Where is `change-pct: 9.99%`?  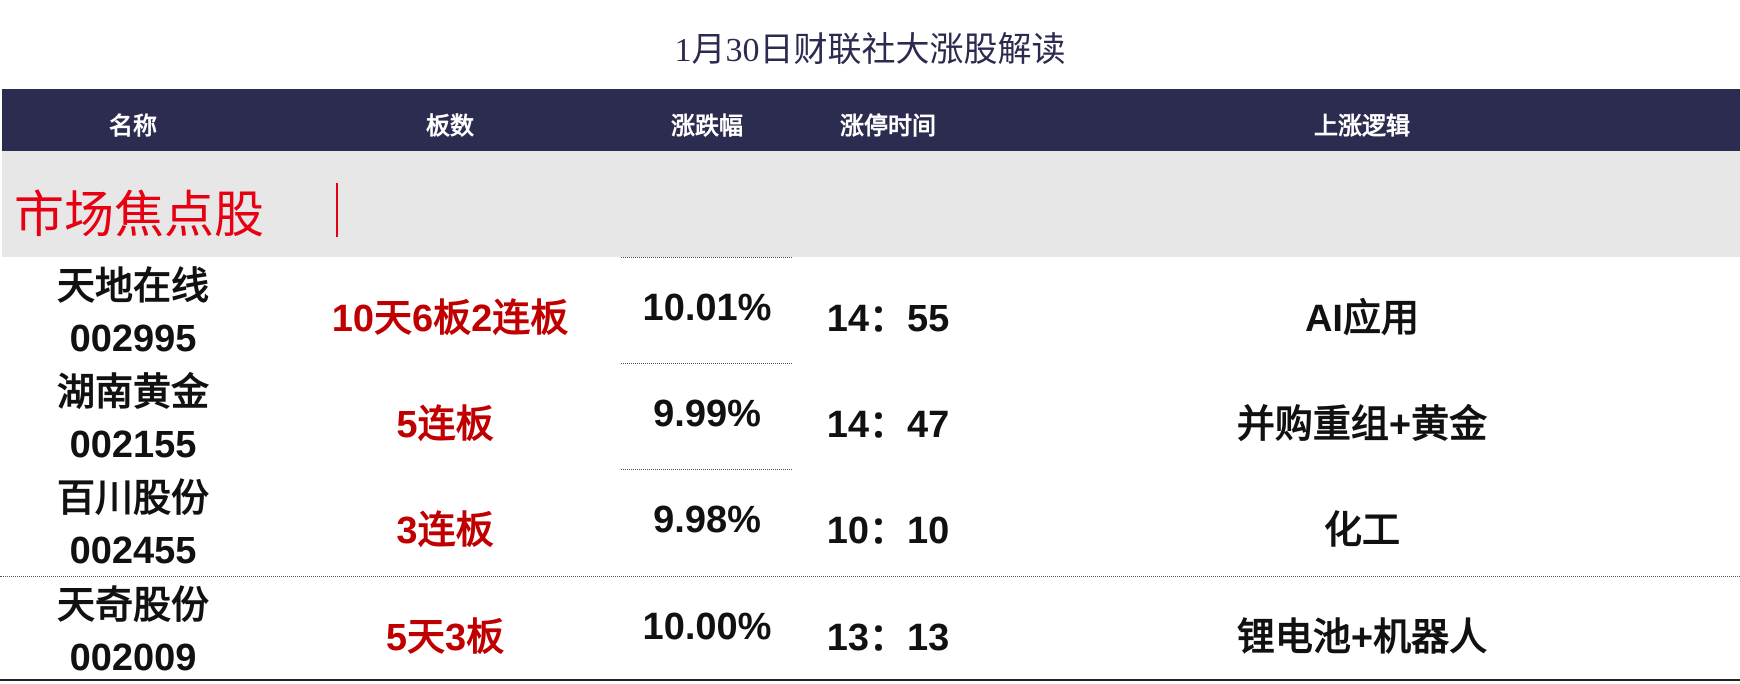
change-pct: 9.99% is located at coordinates (707, 414).